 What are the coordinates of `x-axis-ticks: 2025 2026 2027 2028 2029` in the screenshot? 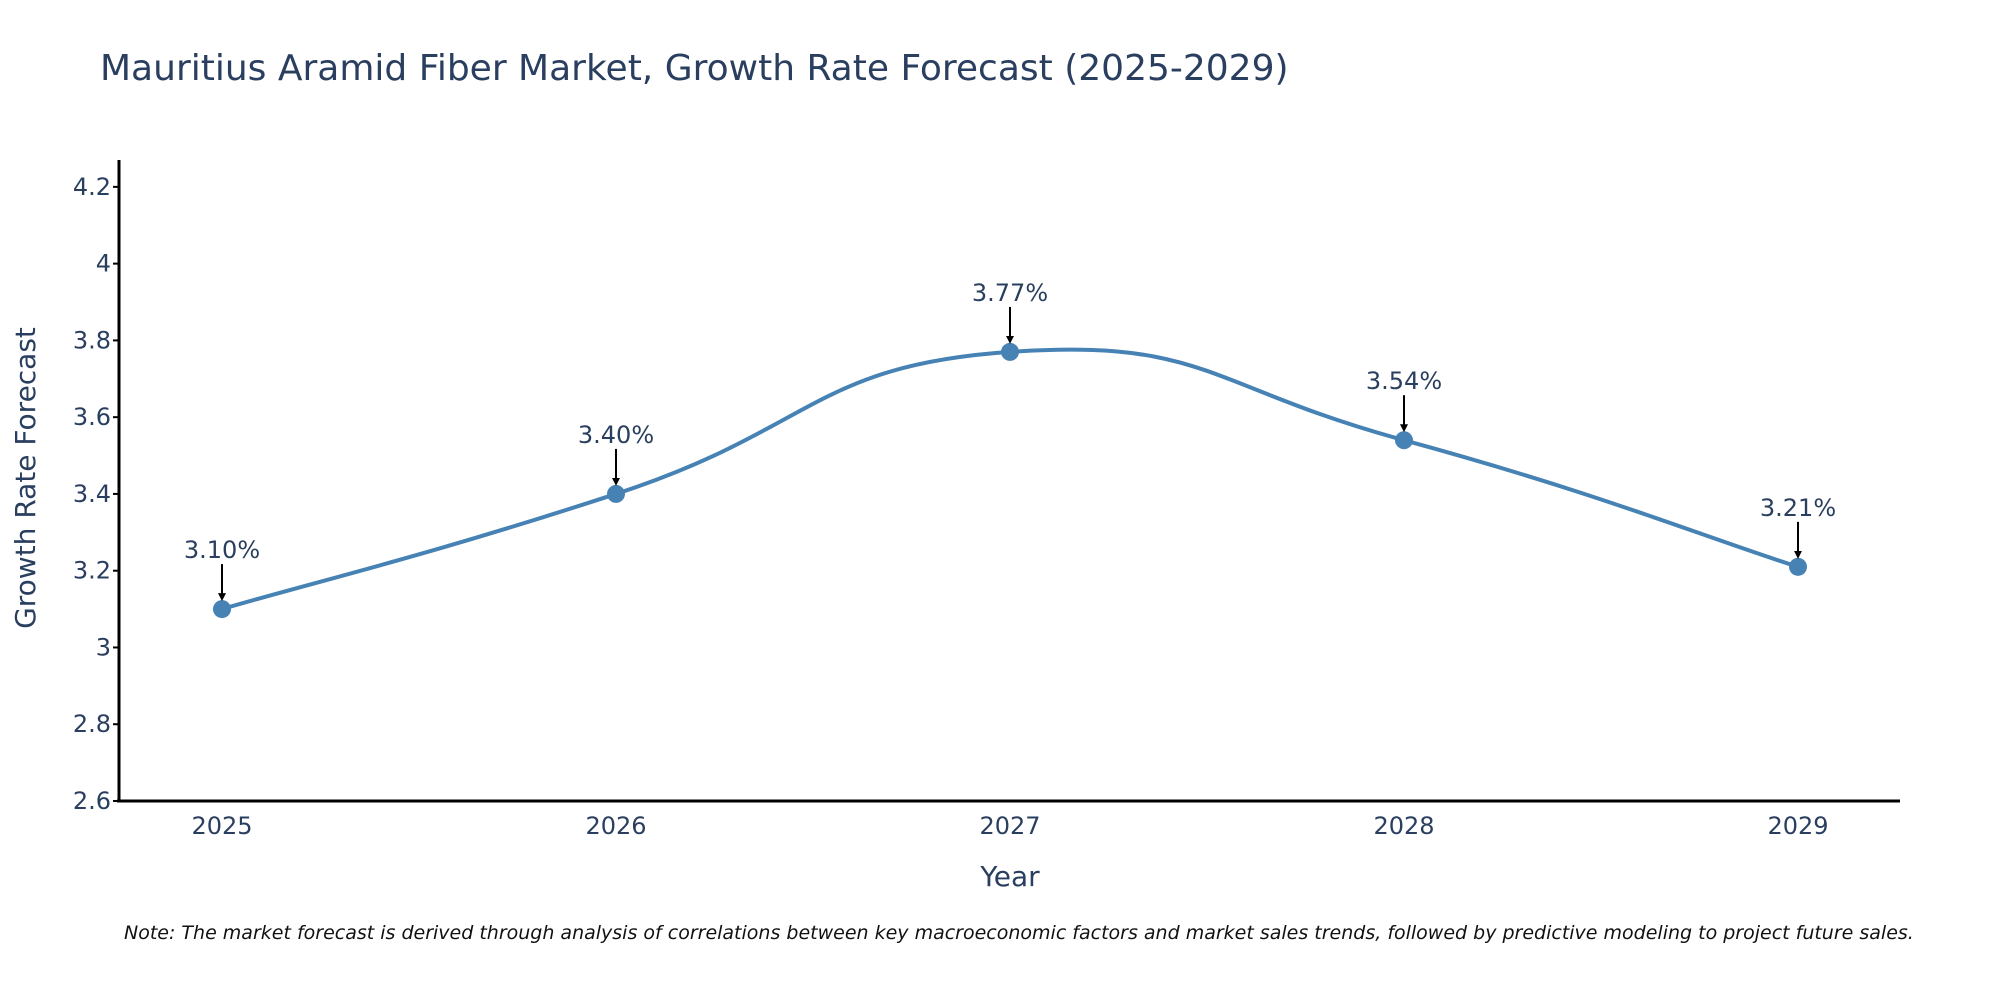 It's located at (1009, 826).